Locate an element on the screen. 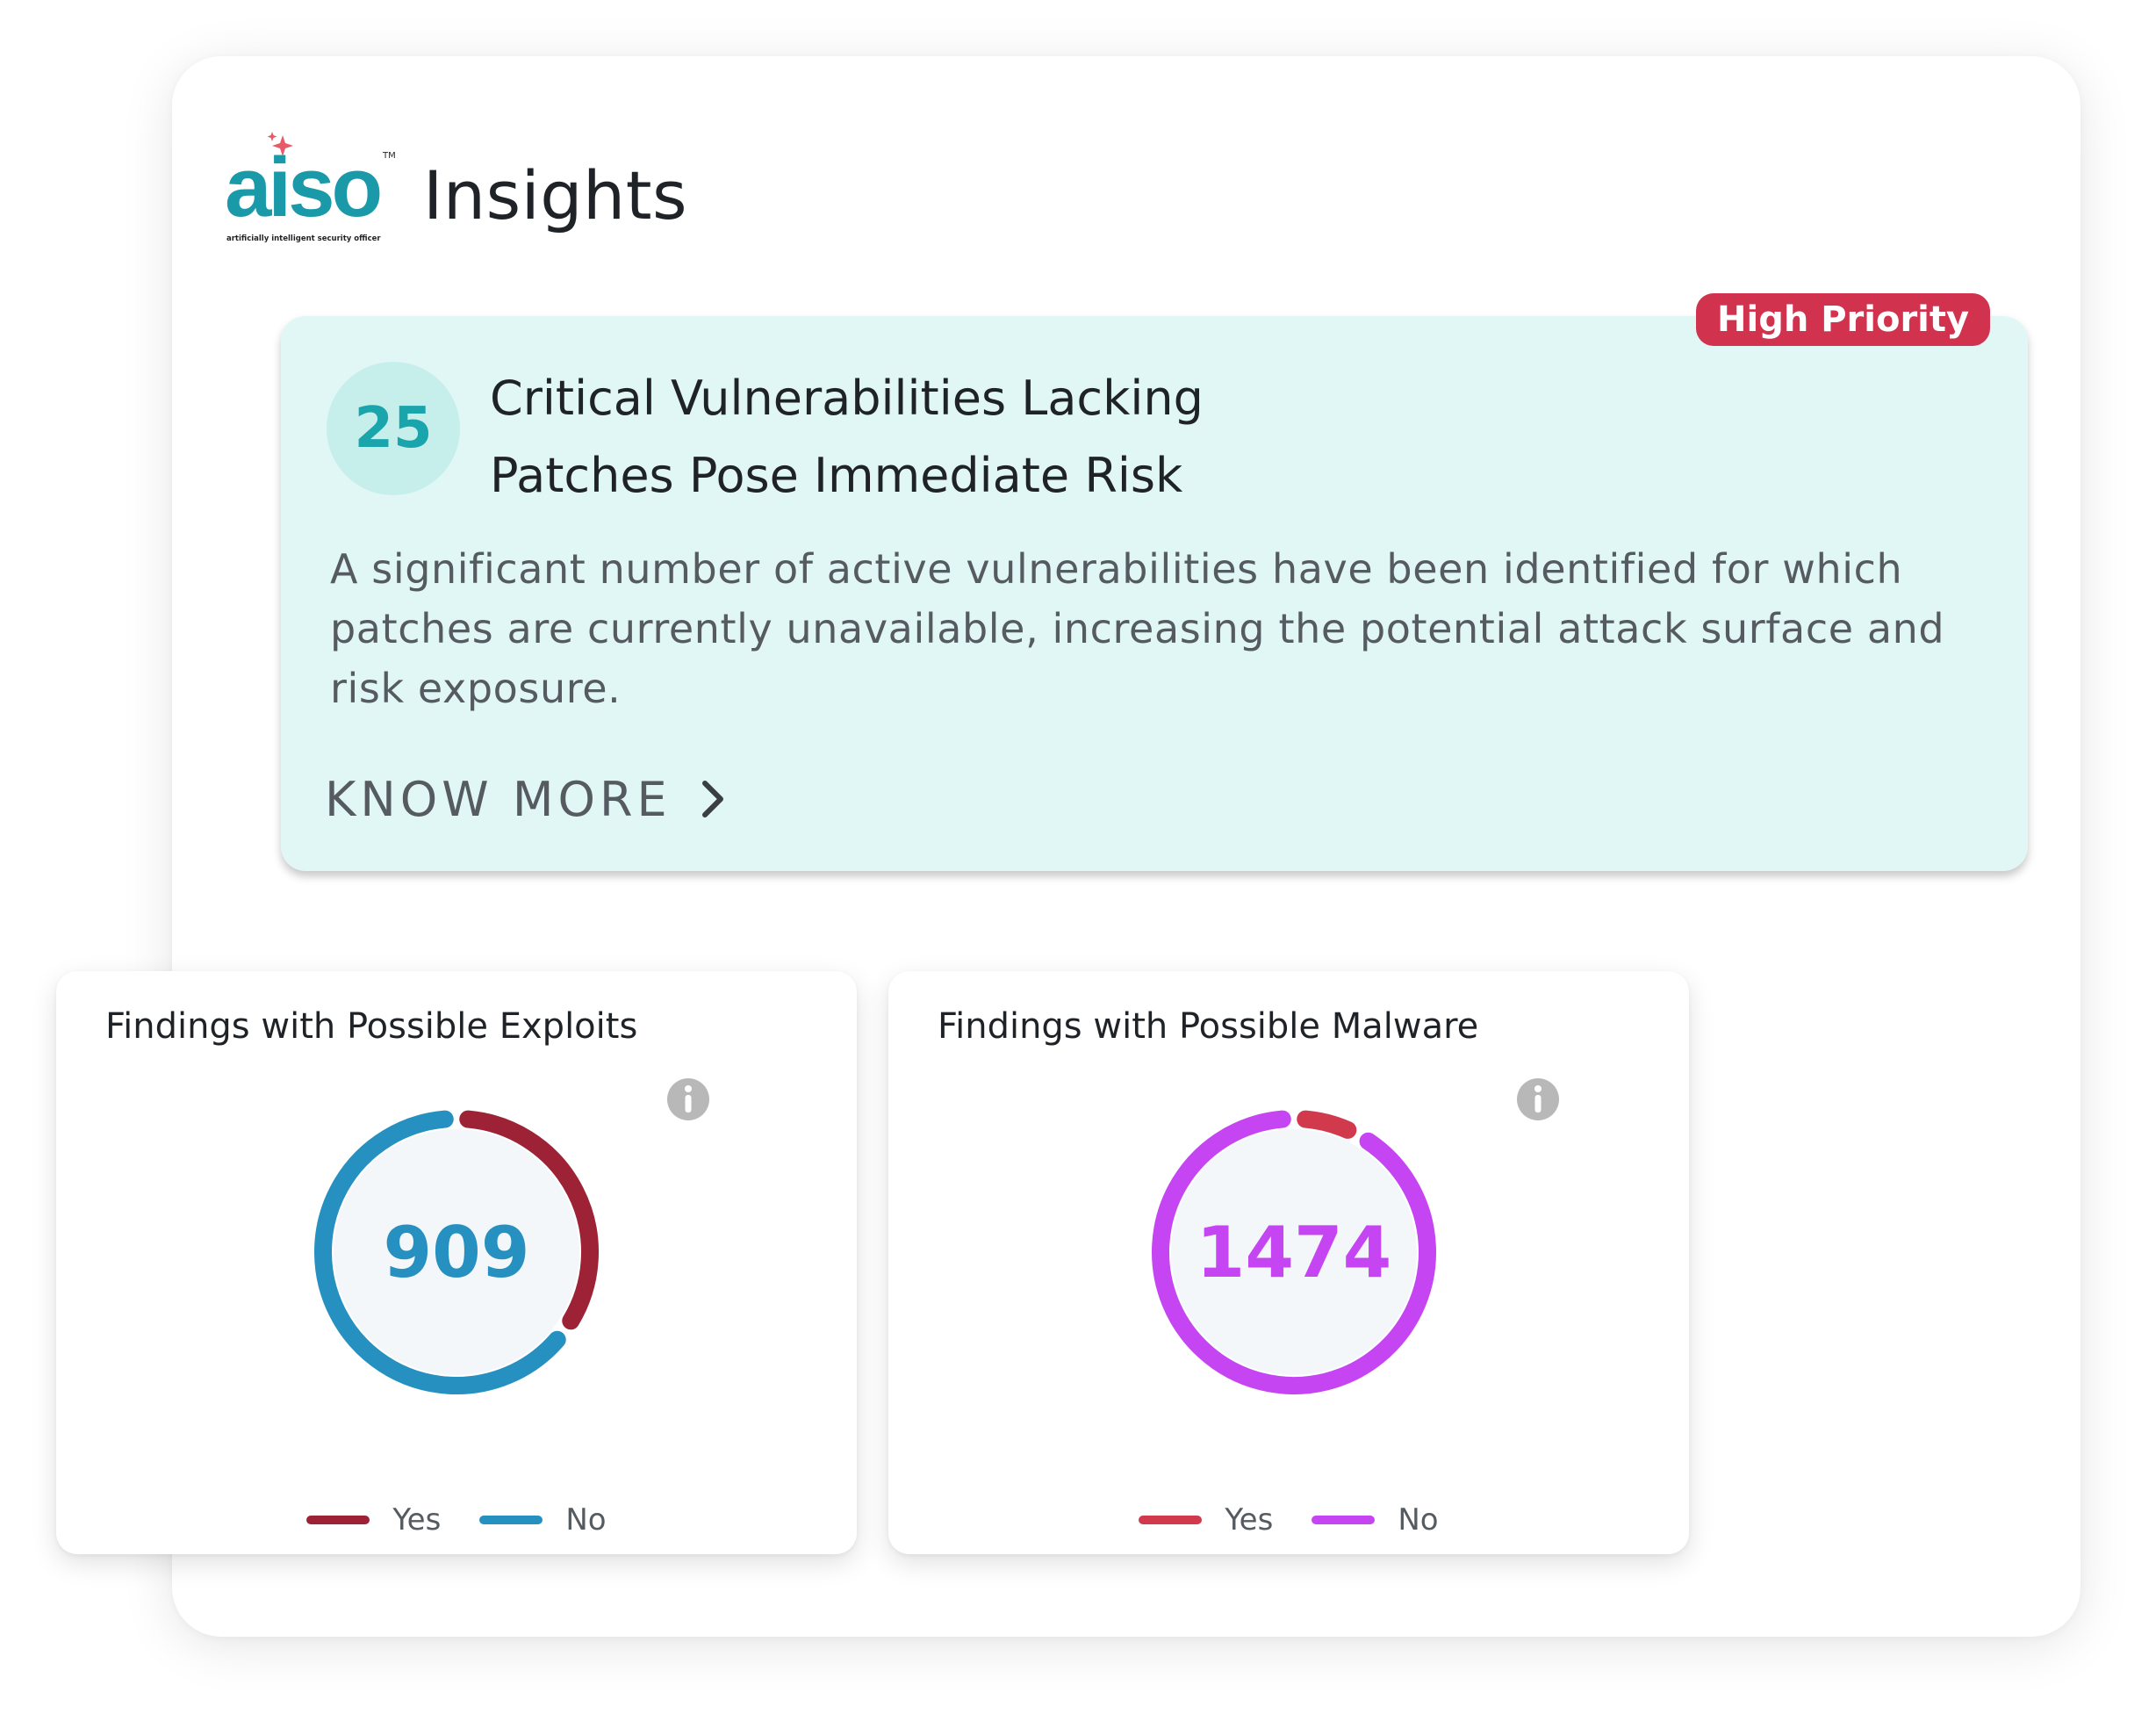 This screenshot has height=1714, width=2156. priority-badge: High Priority is located at coordinates (1843, 319).